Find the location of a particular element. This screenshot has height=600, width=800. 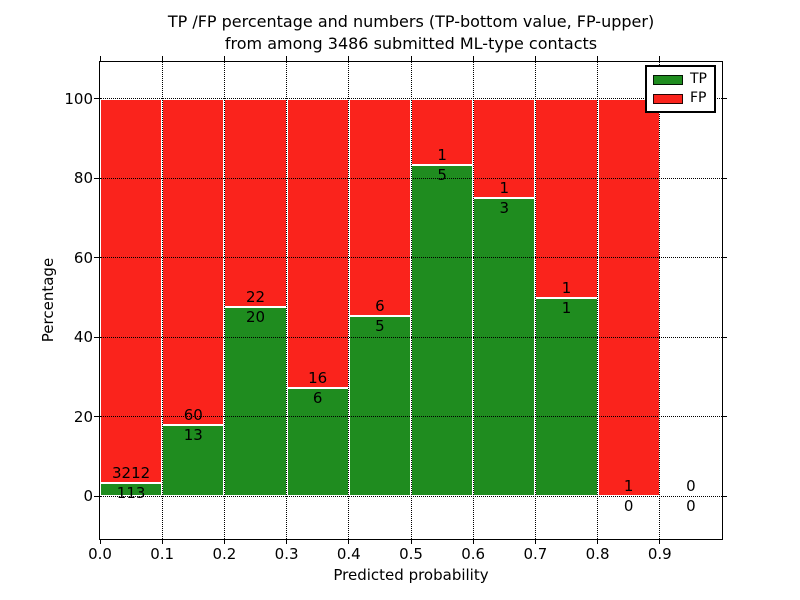

legend-label: TP is located at coordinates (698, 79).